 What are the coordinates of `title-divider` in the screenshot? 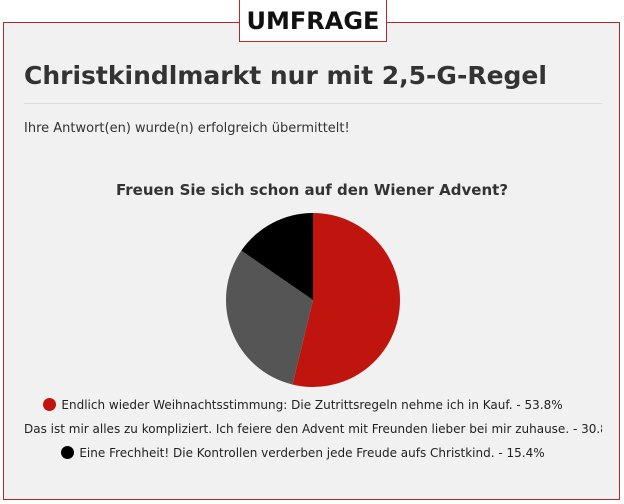 It's located at (313, 103).